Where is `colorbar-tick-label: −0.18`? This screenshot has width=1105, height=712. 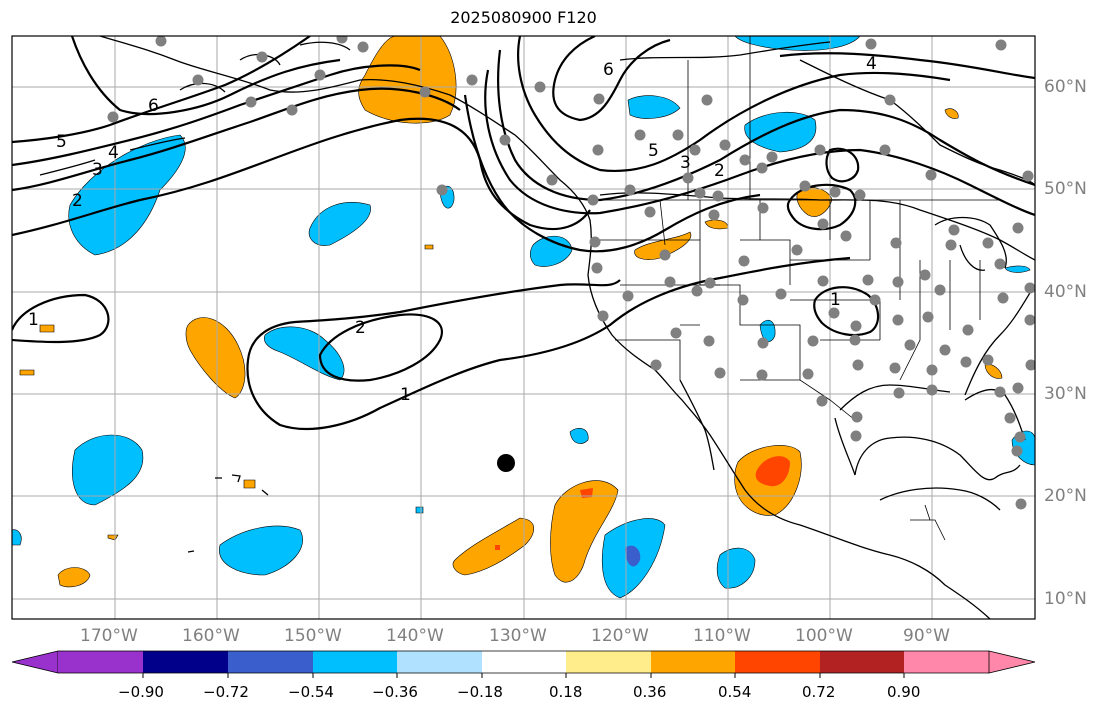
colorbar-tick-label: −0.18 is located at coordinates (480, 692).